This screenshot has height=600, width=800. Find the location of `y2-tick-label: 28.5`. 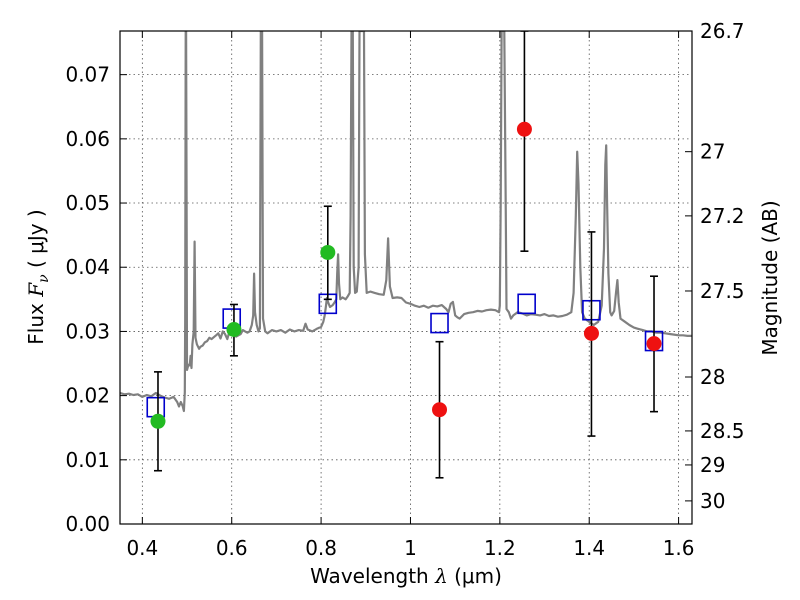

y2-tick-label: 28.5 is located at coordinates (722, 431).